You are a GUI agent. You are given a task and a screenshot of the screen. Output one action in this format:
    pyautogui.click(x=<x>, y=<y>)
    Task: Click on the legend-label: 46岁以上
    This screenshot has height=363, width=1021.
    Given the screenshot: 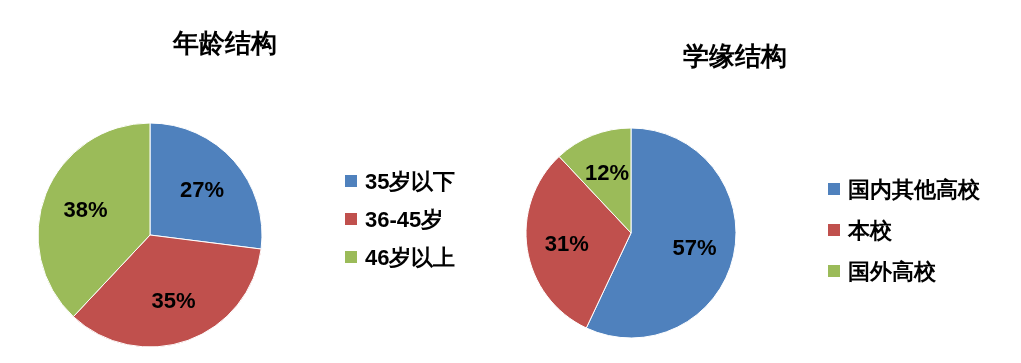 What is the action you would take?
    pyautogui.click(x=410, y=257)
    